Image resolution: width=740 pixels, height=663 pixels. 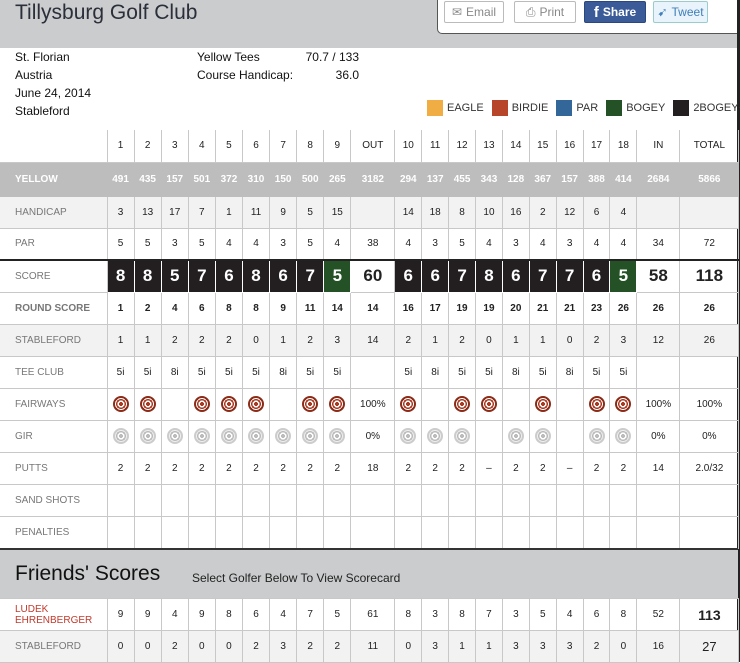 What do you see at coordinates (337, 614) in the screenshot?
I see `friend-golfer-cell-9: 5` at bounding box center [337, 614].